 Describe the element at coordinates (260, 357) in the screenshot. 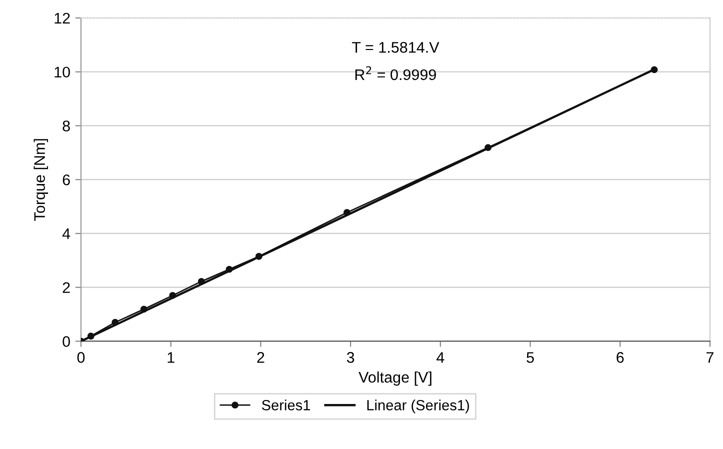

I see `x-tick-label: 2` at that location.